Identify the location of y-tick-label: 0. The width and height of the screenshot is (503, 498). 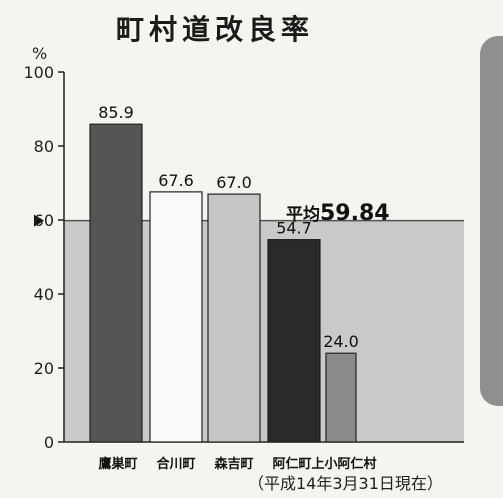
(49, 442).